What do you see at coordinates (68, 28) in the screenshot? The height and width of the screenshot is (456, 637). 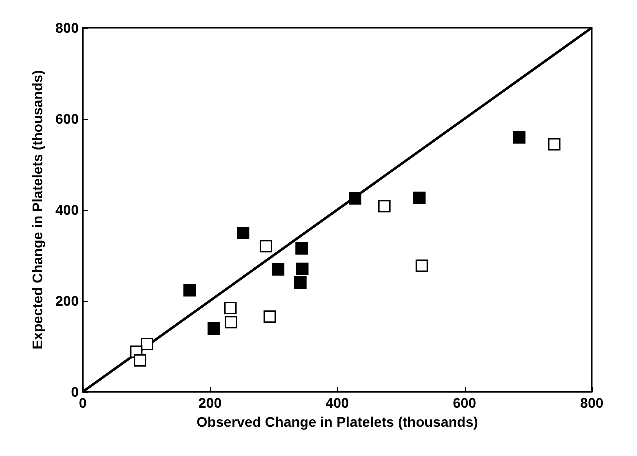 I see `y-tick-label: 800` at bounding box center [68, 28].